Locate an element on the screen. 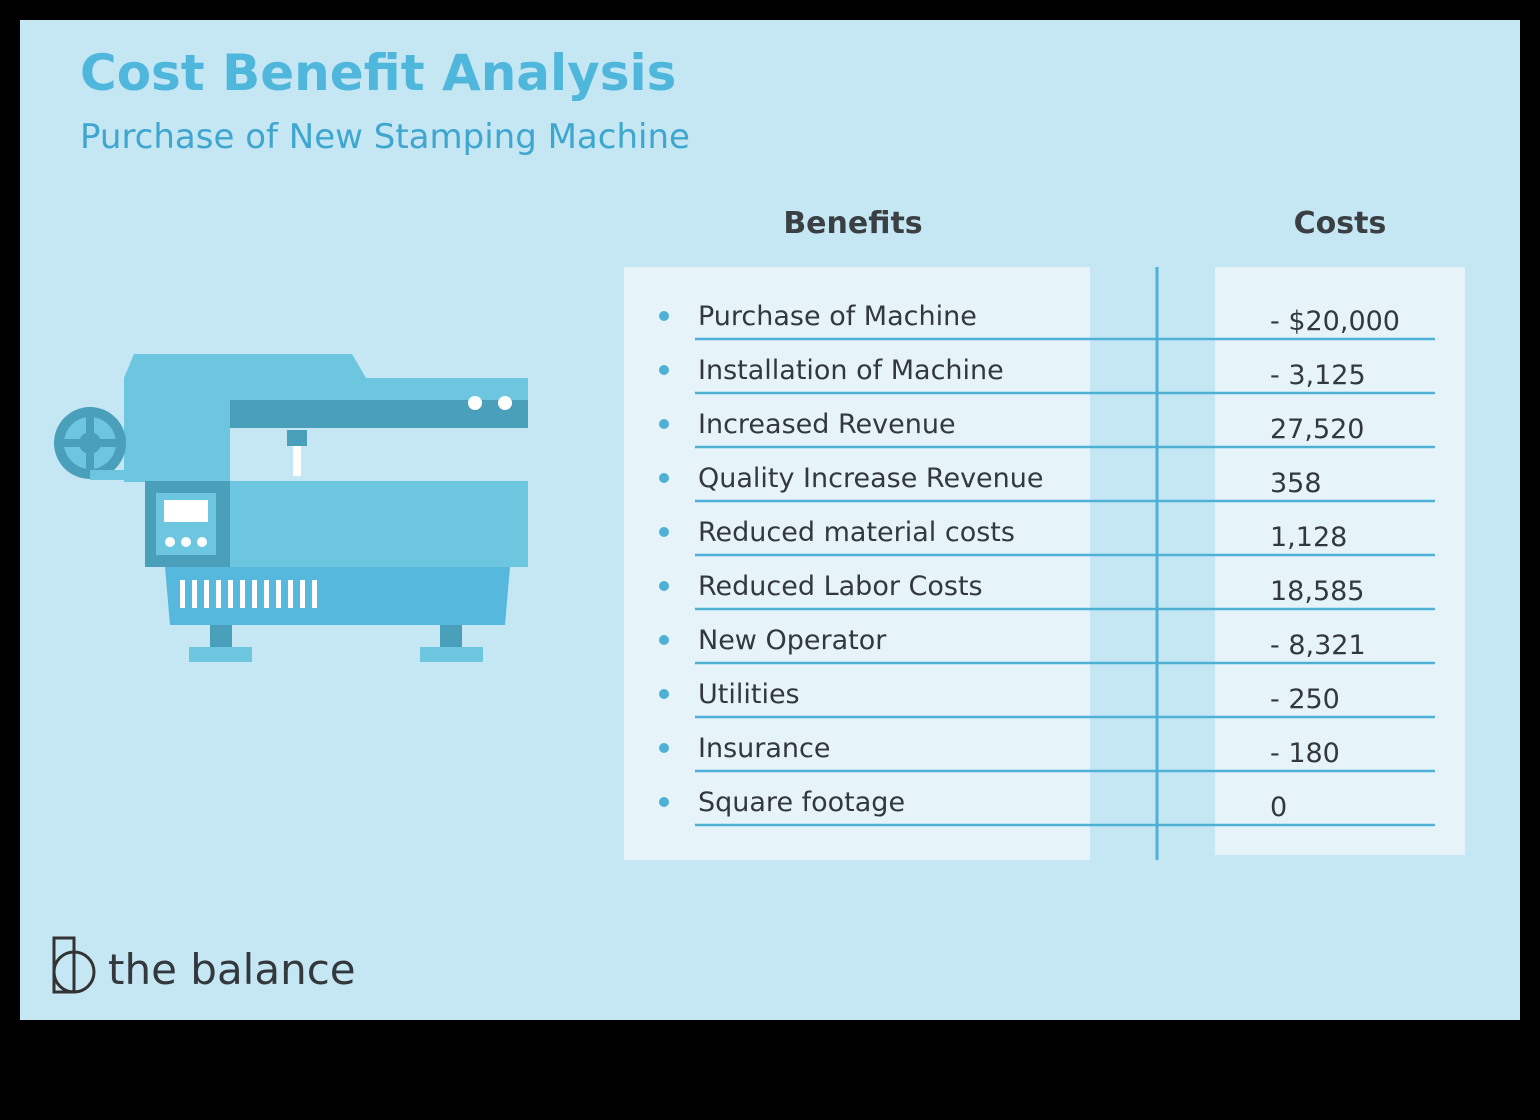  cost-value: - 8,321 is located at coordinates (1318, 645).